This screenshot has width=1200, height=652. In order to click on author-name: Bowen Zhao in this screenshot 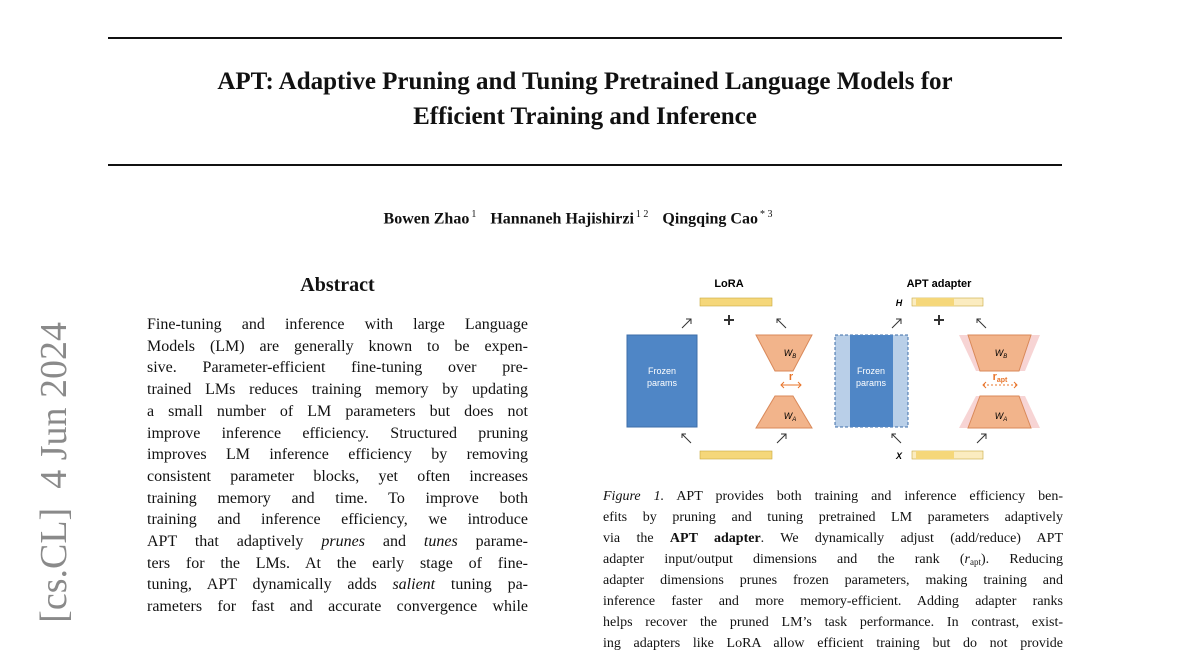, I will do `click(426, 219)`.